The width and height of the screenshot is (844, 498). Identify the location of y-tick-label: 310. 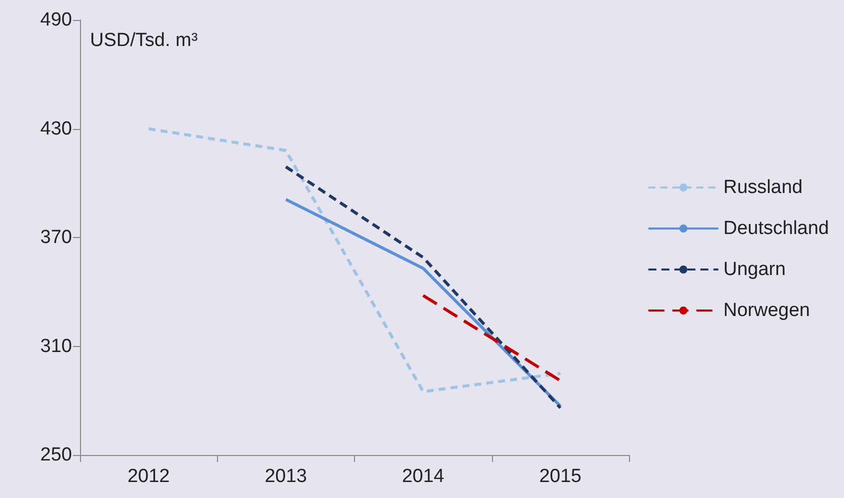
(56, 346).